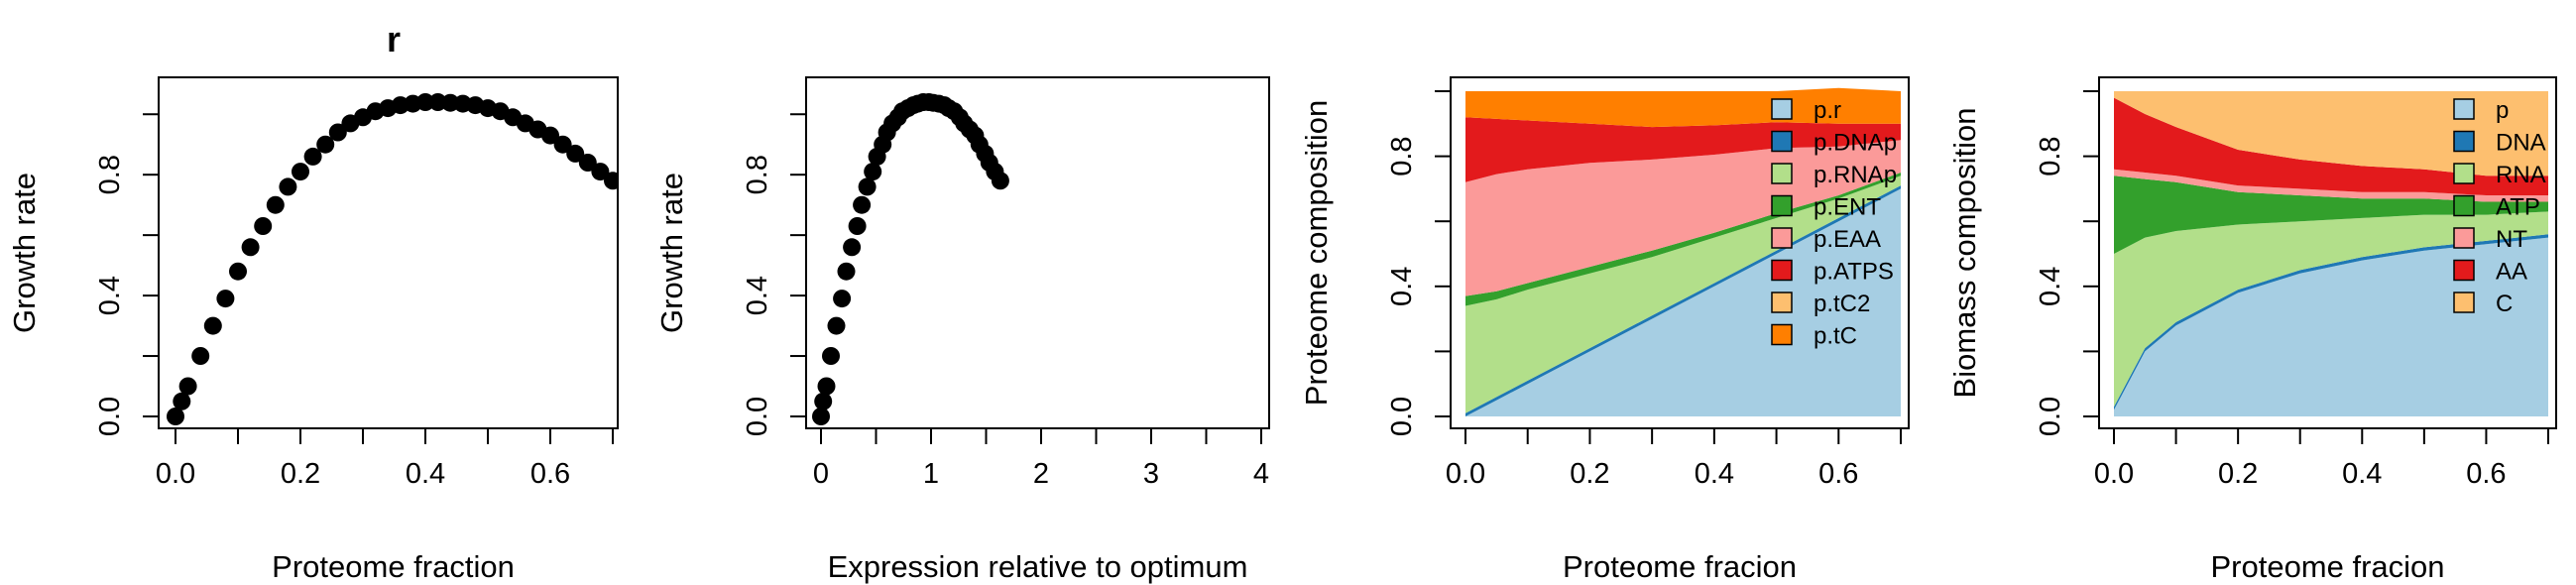 This screenshot has width=2576, height=585. What do you see at coordinates (1683, 239) in the screenshot?
I see `area-p-ent` at bounding box center [1683, 239].